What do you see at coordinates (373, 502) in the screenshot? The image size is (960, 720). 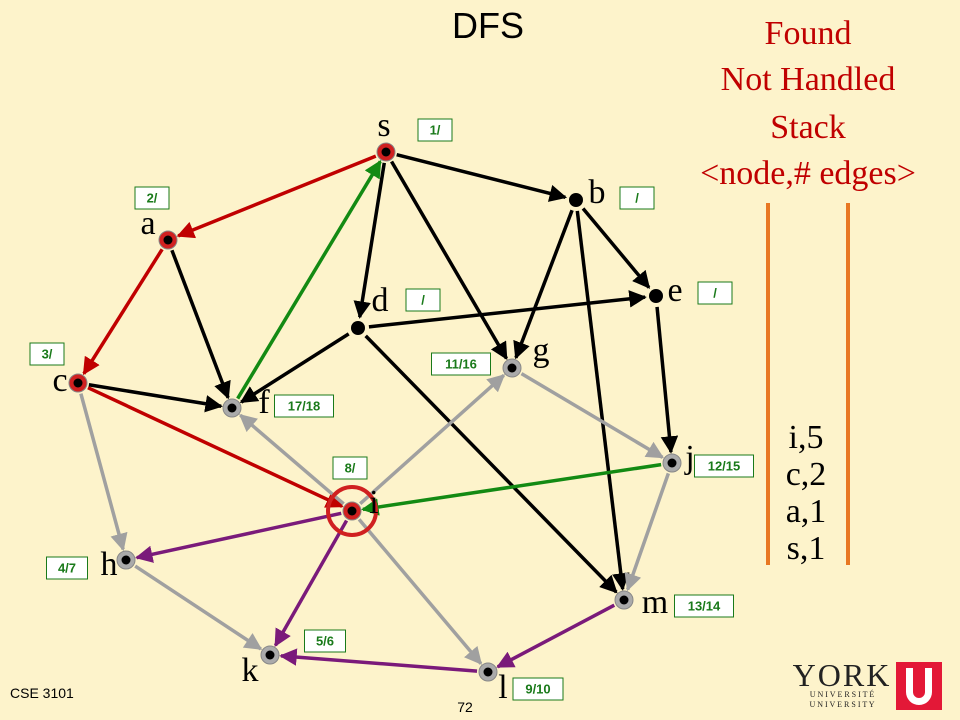 I see `node-label: i` at bounding box center [373, 502].